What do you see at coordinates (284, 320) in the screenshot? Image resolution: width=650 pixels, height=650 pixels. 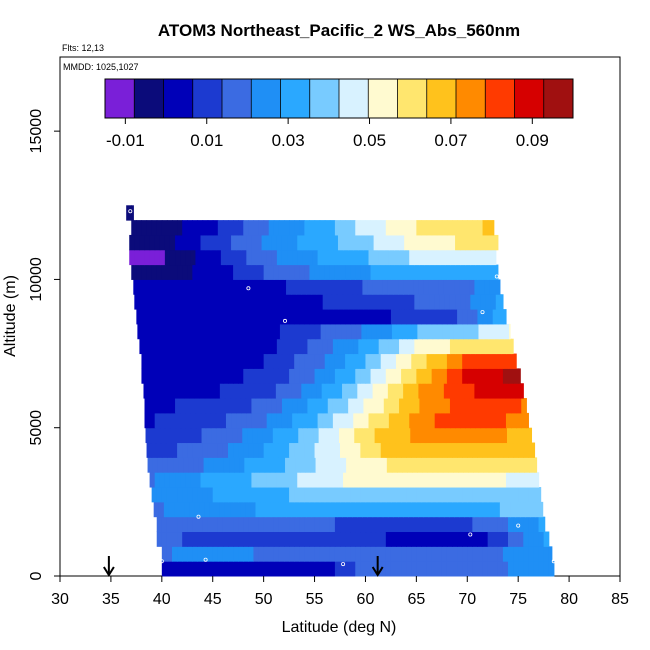 I see `sample-point` at bounding box center [284, 320].